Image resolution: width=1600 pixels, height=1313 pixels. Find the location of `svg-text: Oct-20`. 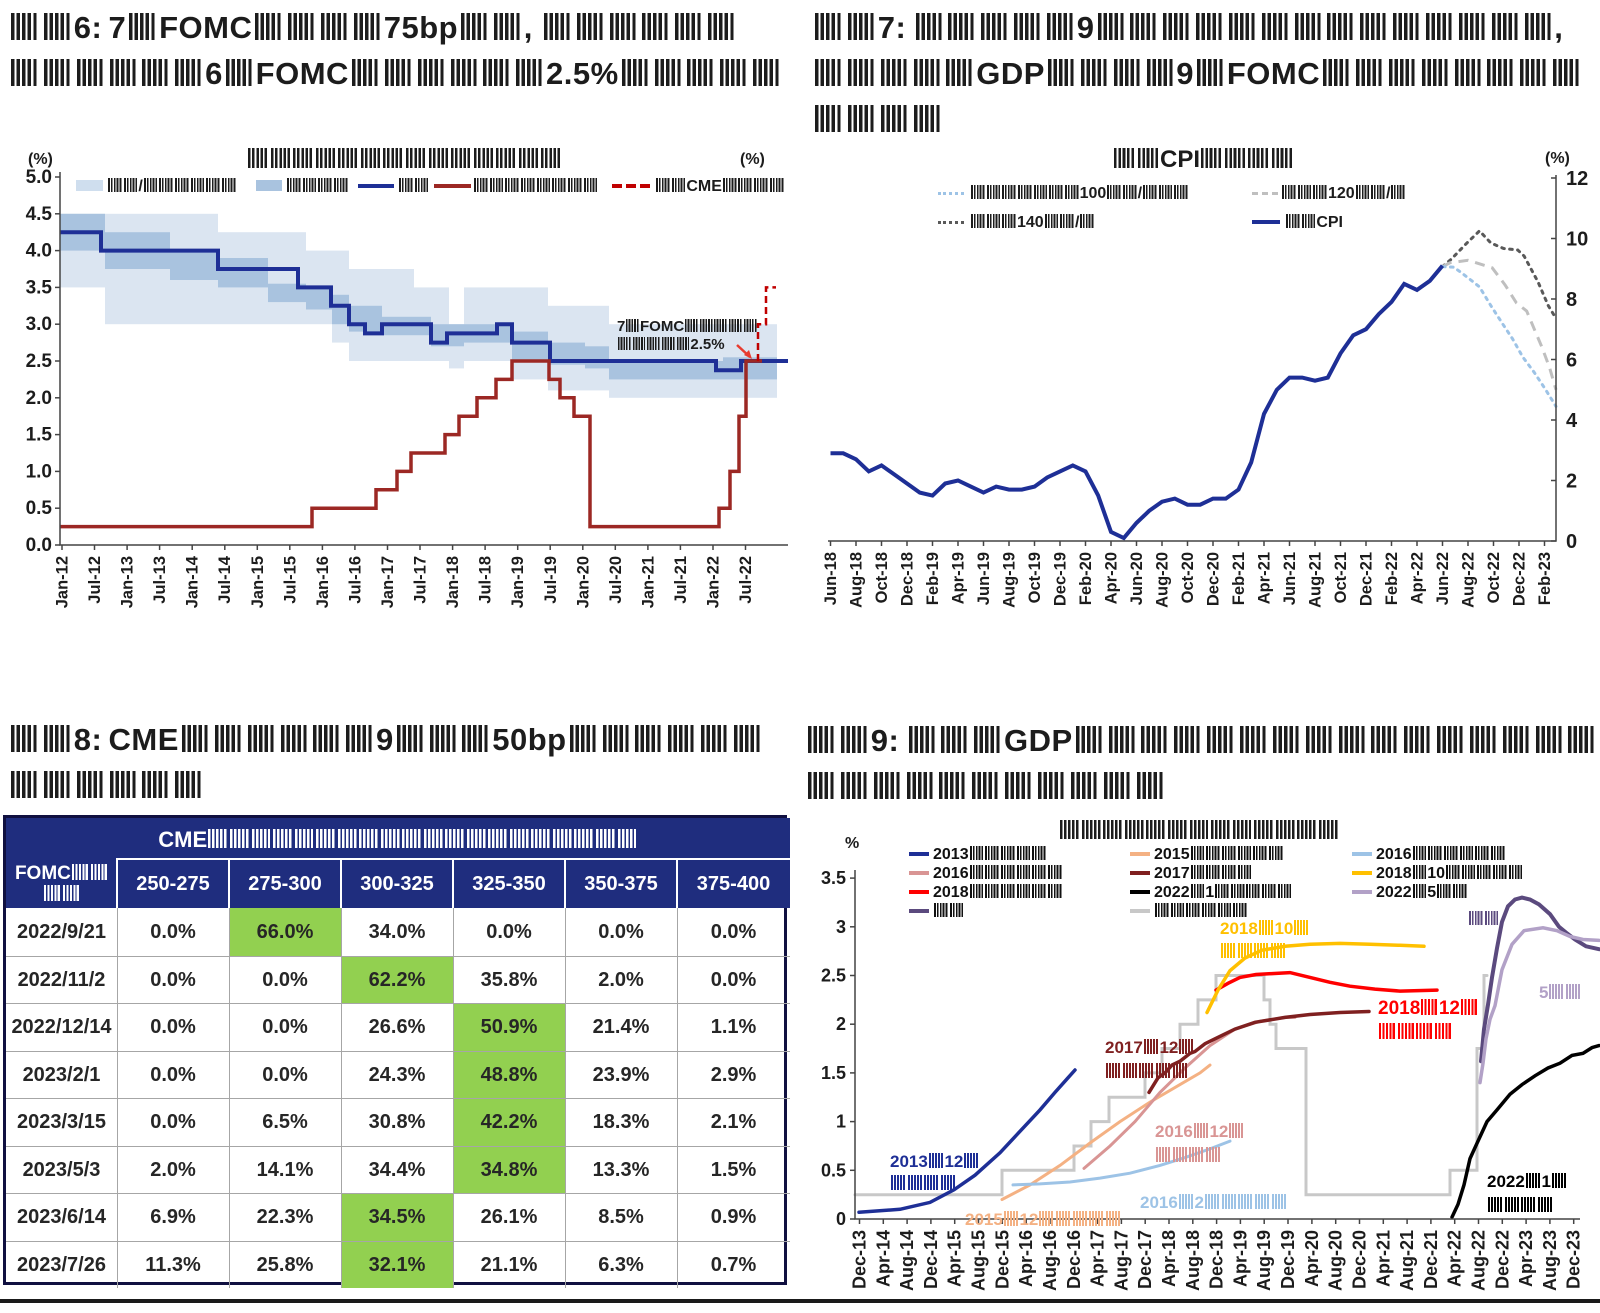

svg-text: Oct-20 is located at coordinates (1188, 577).